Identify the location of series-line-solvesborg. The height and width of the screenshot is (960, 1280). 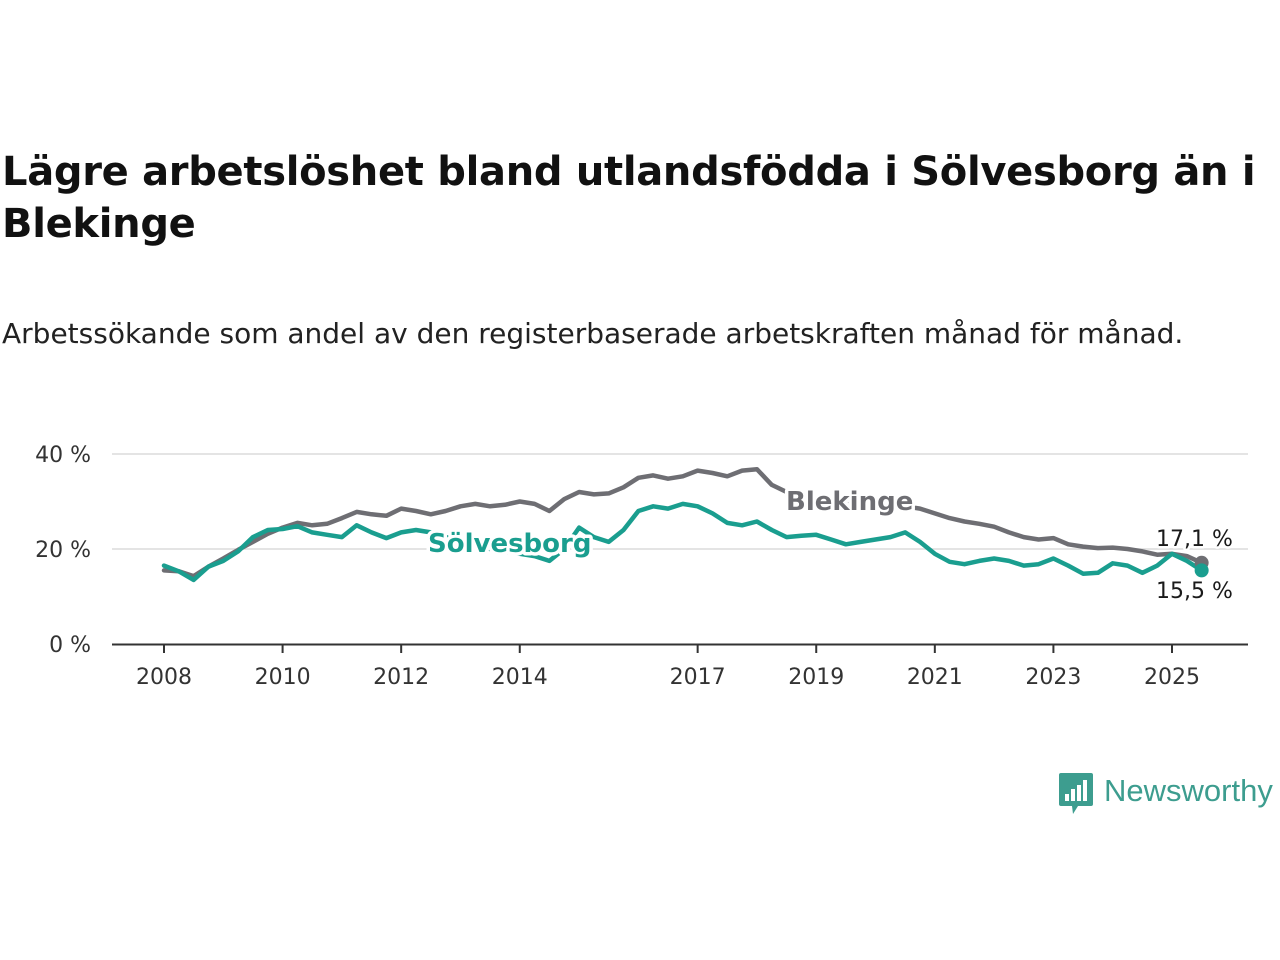
(682, 542).